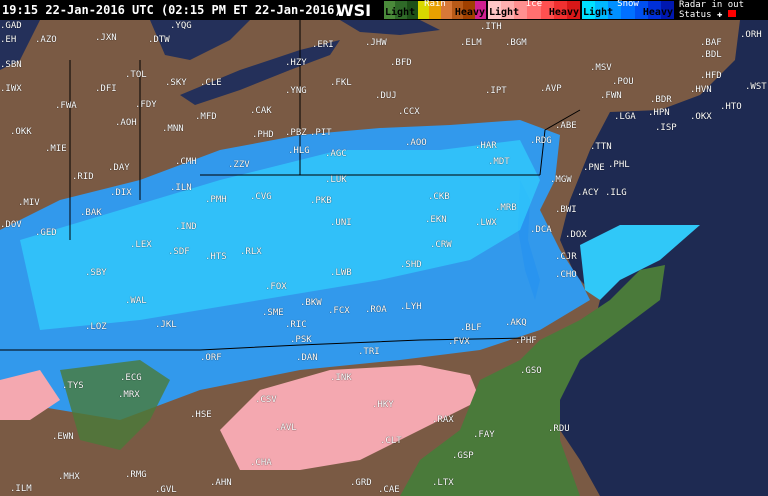 The height and width of the screenshot is (496, 768). I want to click on radar-status-label: Status, so click(695, 14).